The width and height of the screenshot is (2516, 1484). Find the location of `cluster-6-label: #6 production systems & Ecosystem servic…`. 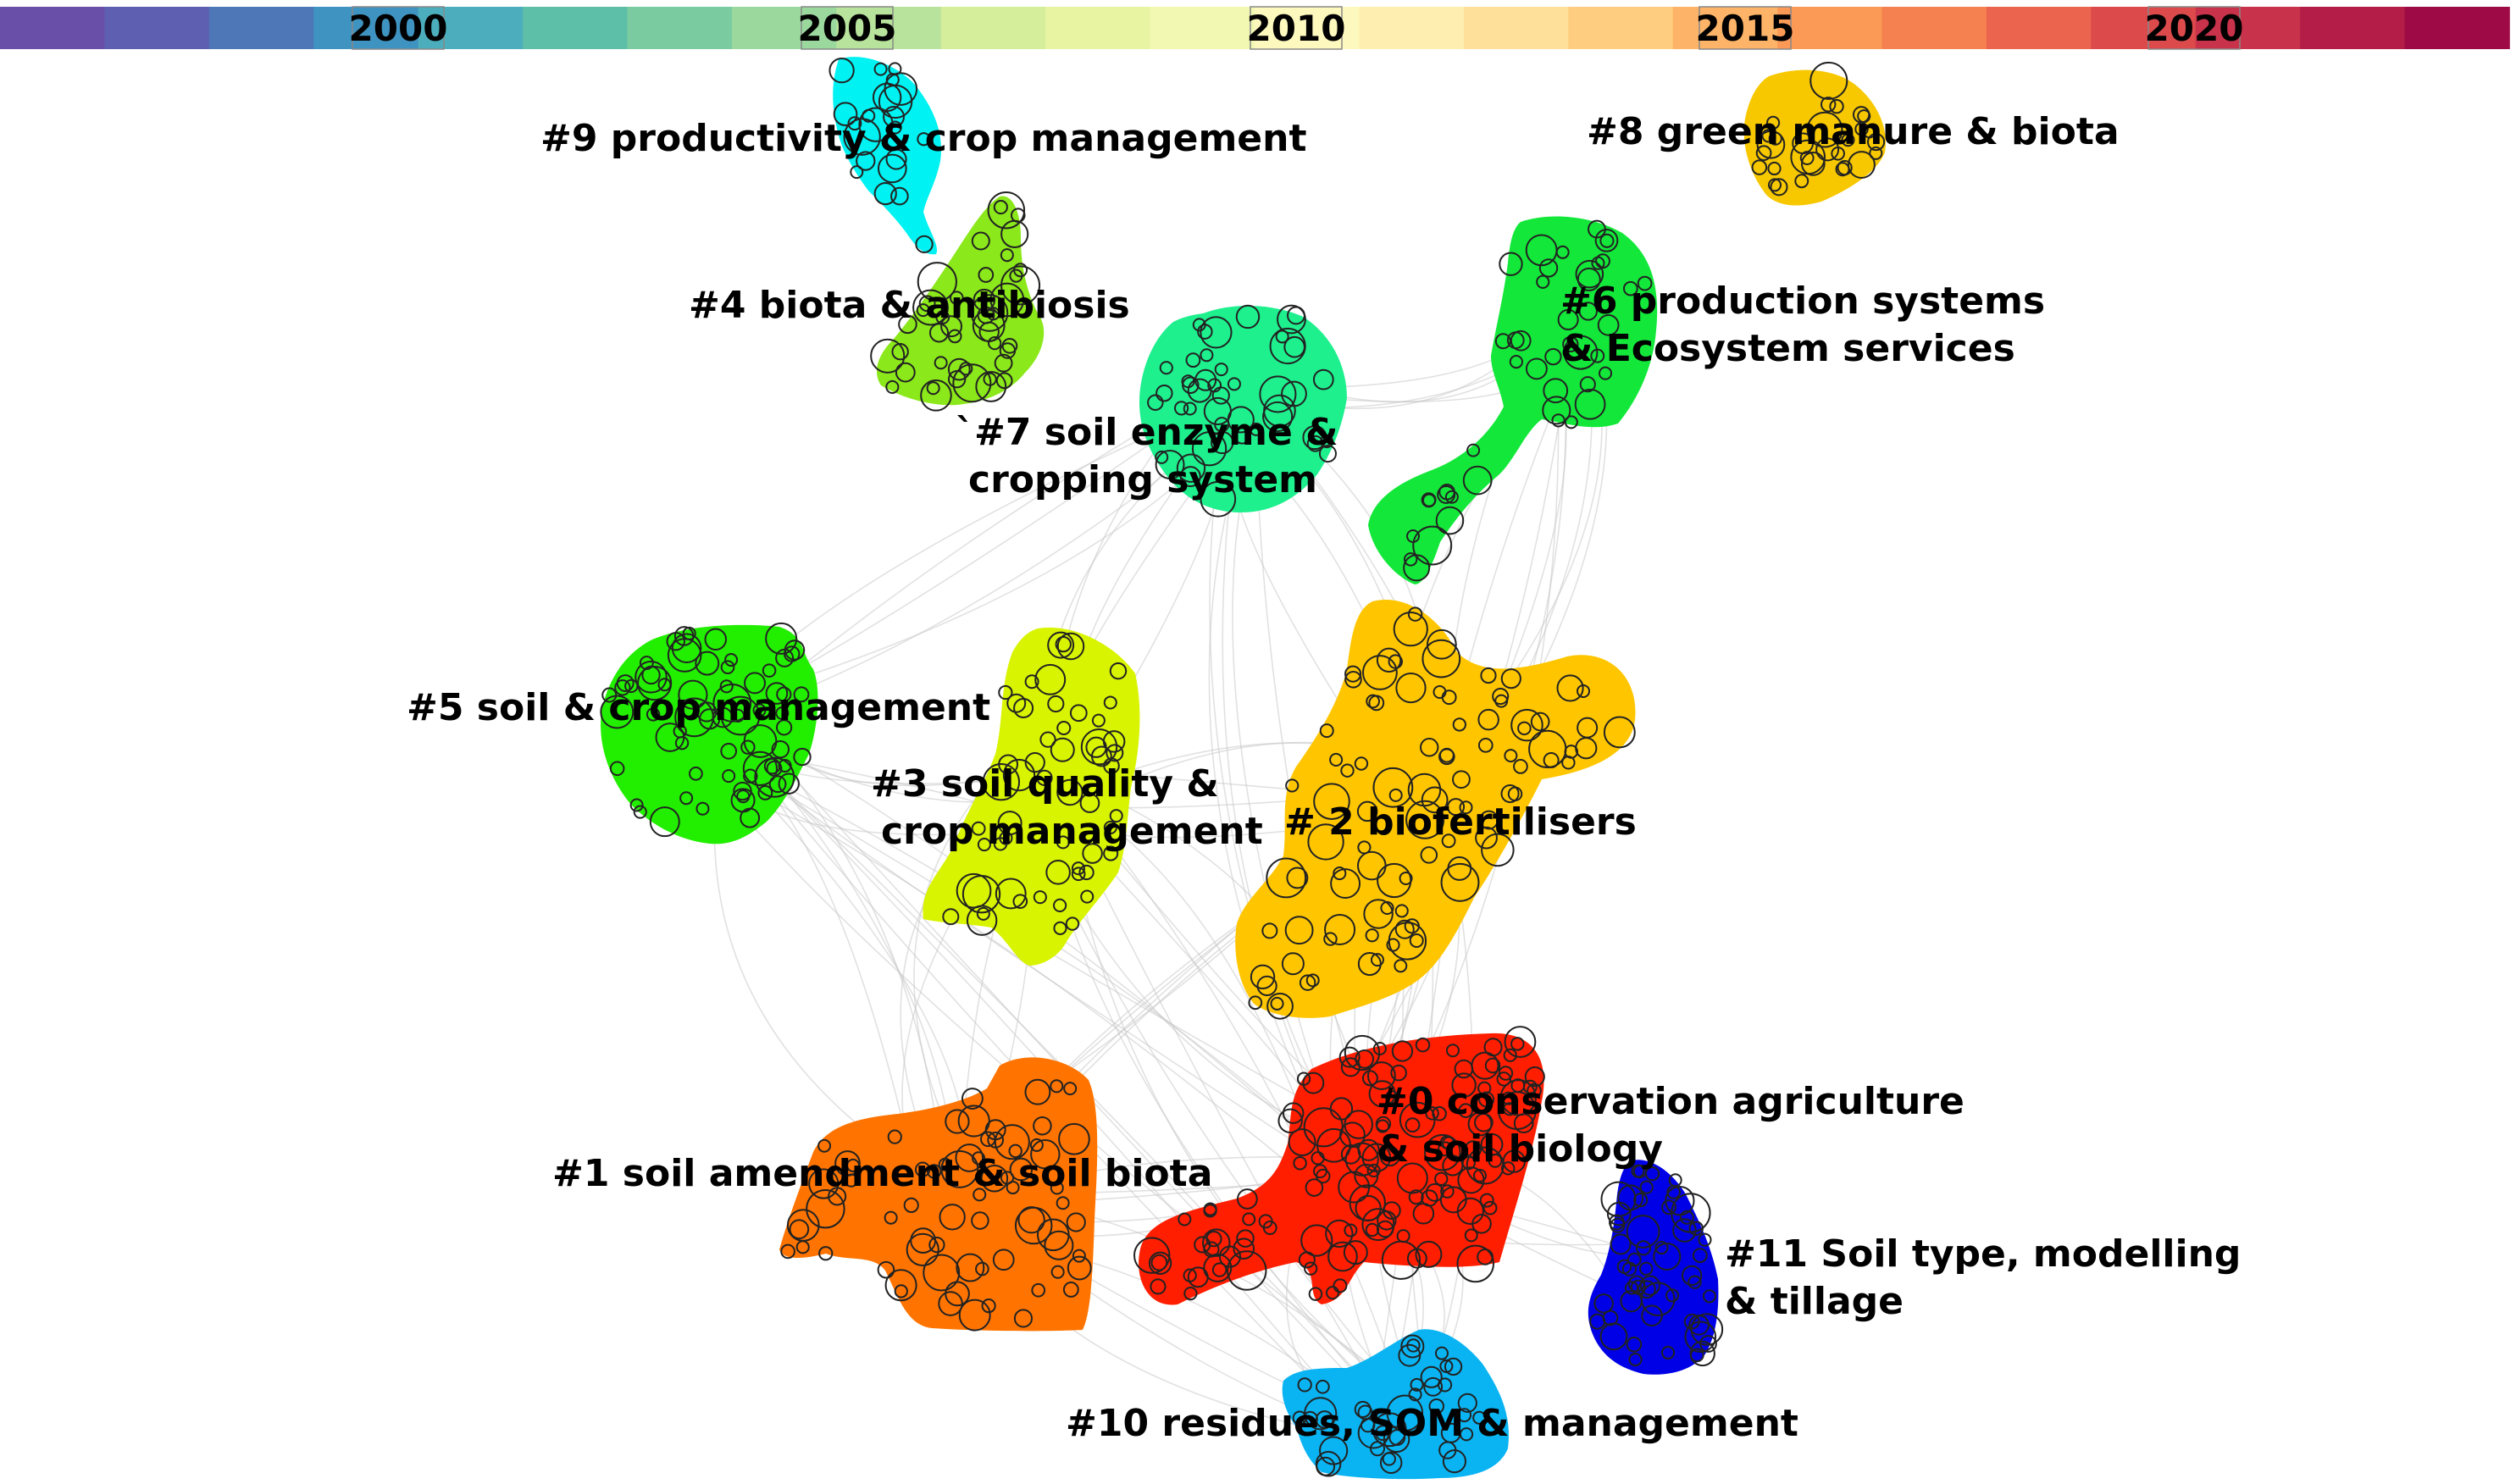

cluster-6-label: #6 production systems & Ecosystem servic… is located at coordinates (1809, 325).